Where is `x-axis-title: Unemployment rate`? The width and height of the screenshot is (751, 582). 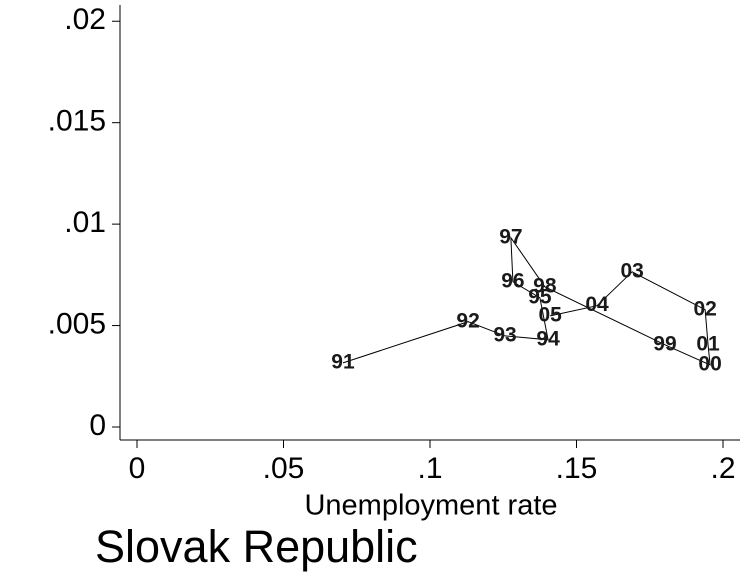
x-axis-title: Unemployment rate is located at coordinates (430, 506).